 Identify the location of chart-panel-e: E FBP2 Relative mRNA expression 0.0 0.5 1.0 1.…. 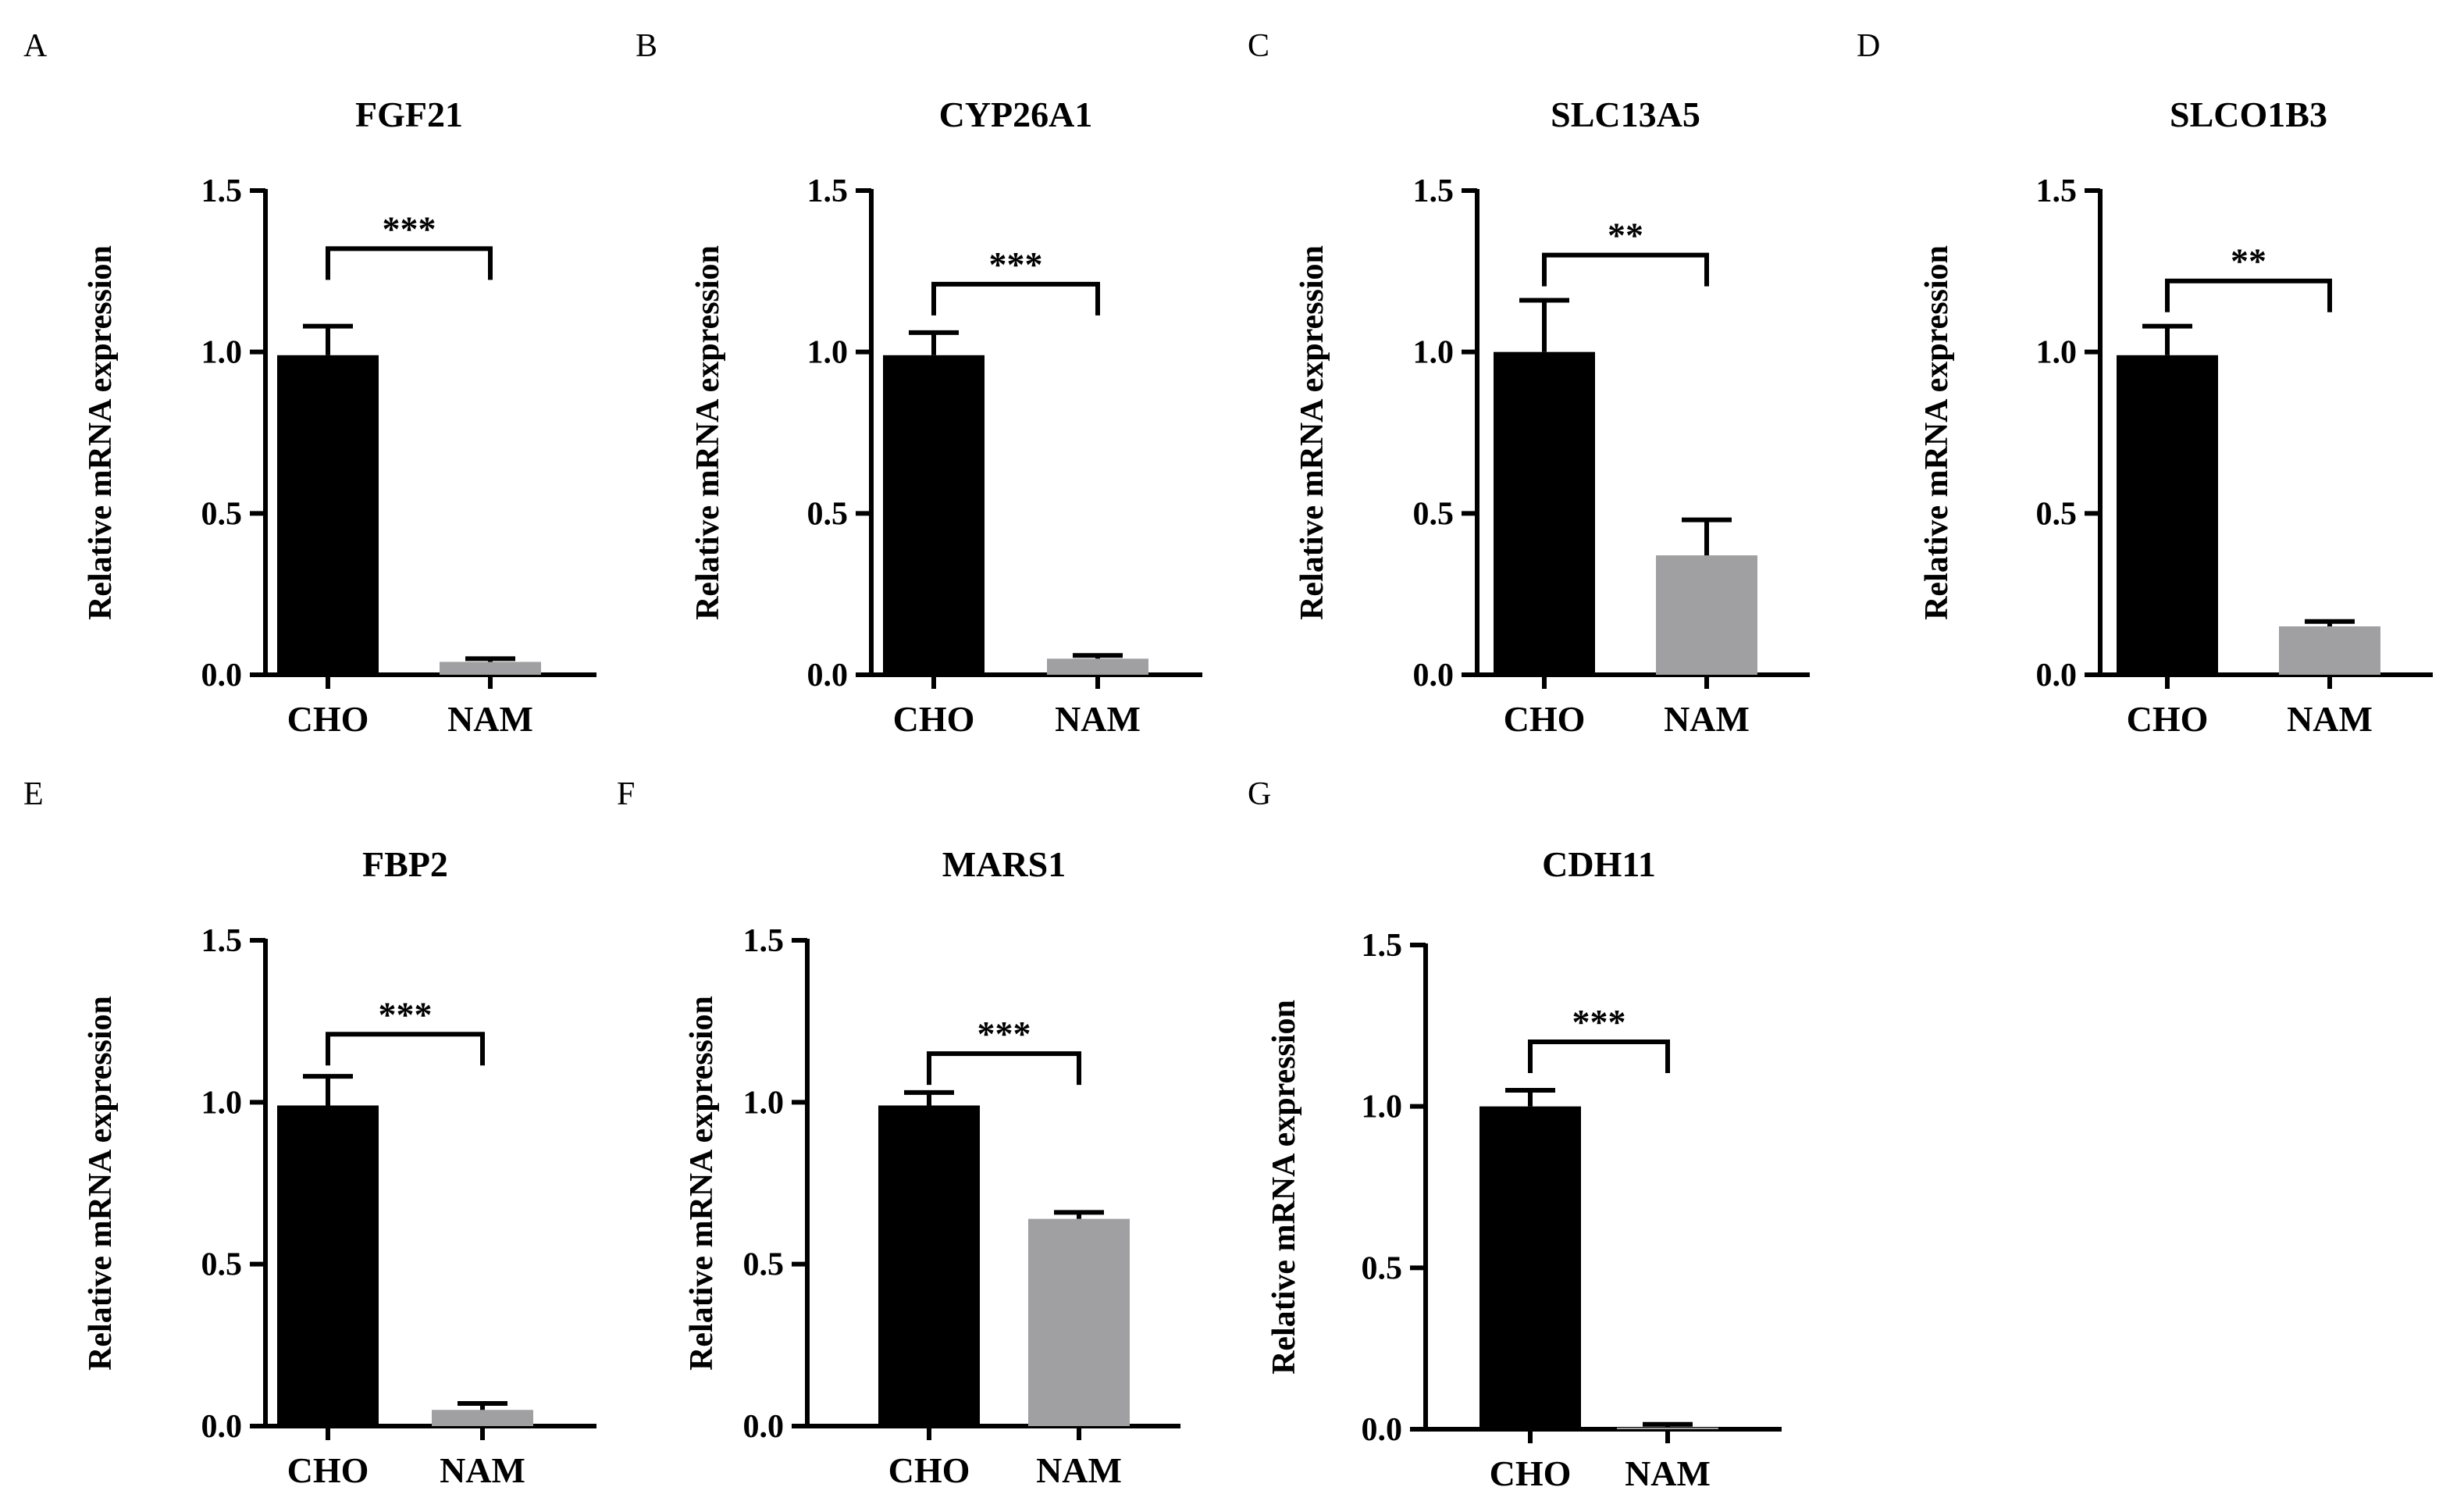
(309, 1133).